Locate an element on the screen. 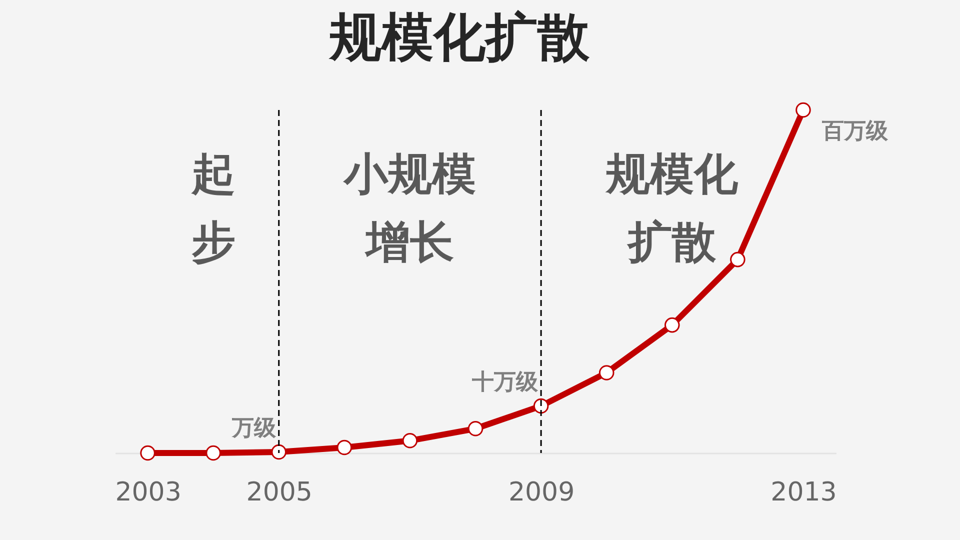  x-tick-label: 2005 is located at coordinates (279, 493).